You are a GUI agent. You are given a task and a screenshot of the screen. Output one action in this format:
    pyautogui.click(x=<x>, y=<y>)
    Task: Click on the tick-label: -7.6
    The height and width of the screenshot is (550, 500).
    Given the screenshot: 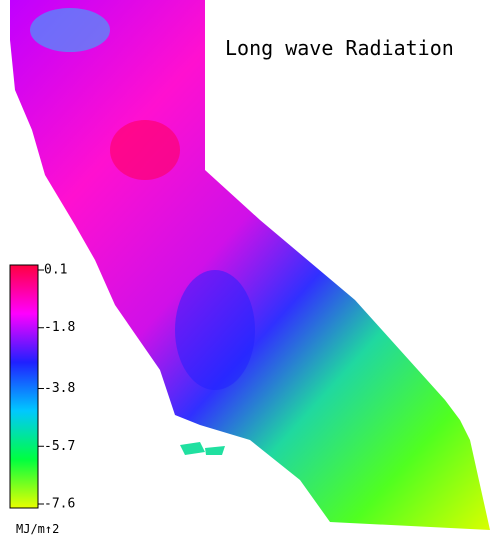 What is the action you would take?
    pyautogui.click(x=59, y=504)
    